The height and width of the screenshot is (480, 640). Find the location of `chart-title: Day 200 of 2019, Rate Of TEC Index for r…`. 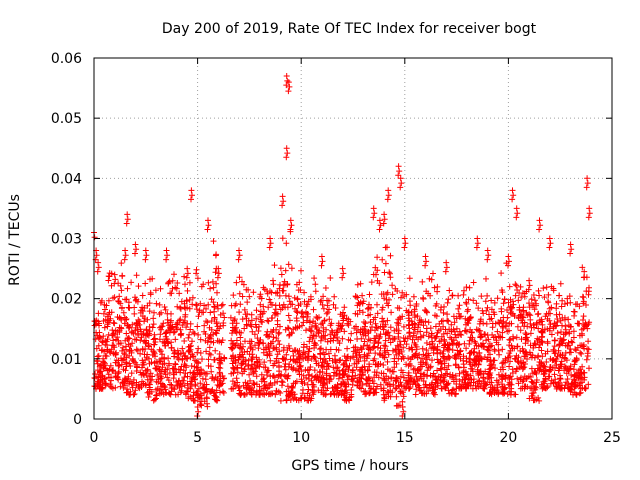

chart-title: Day 200 of 2019, Rate Of TEC Index for r… is located at coordinates (349, 29).